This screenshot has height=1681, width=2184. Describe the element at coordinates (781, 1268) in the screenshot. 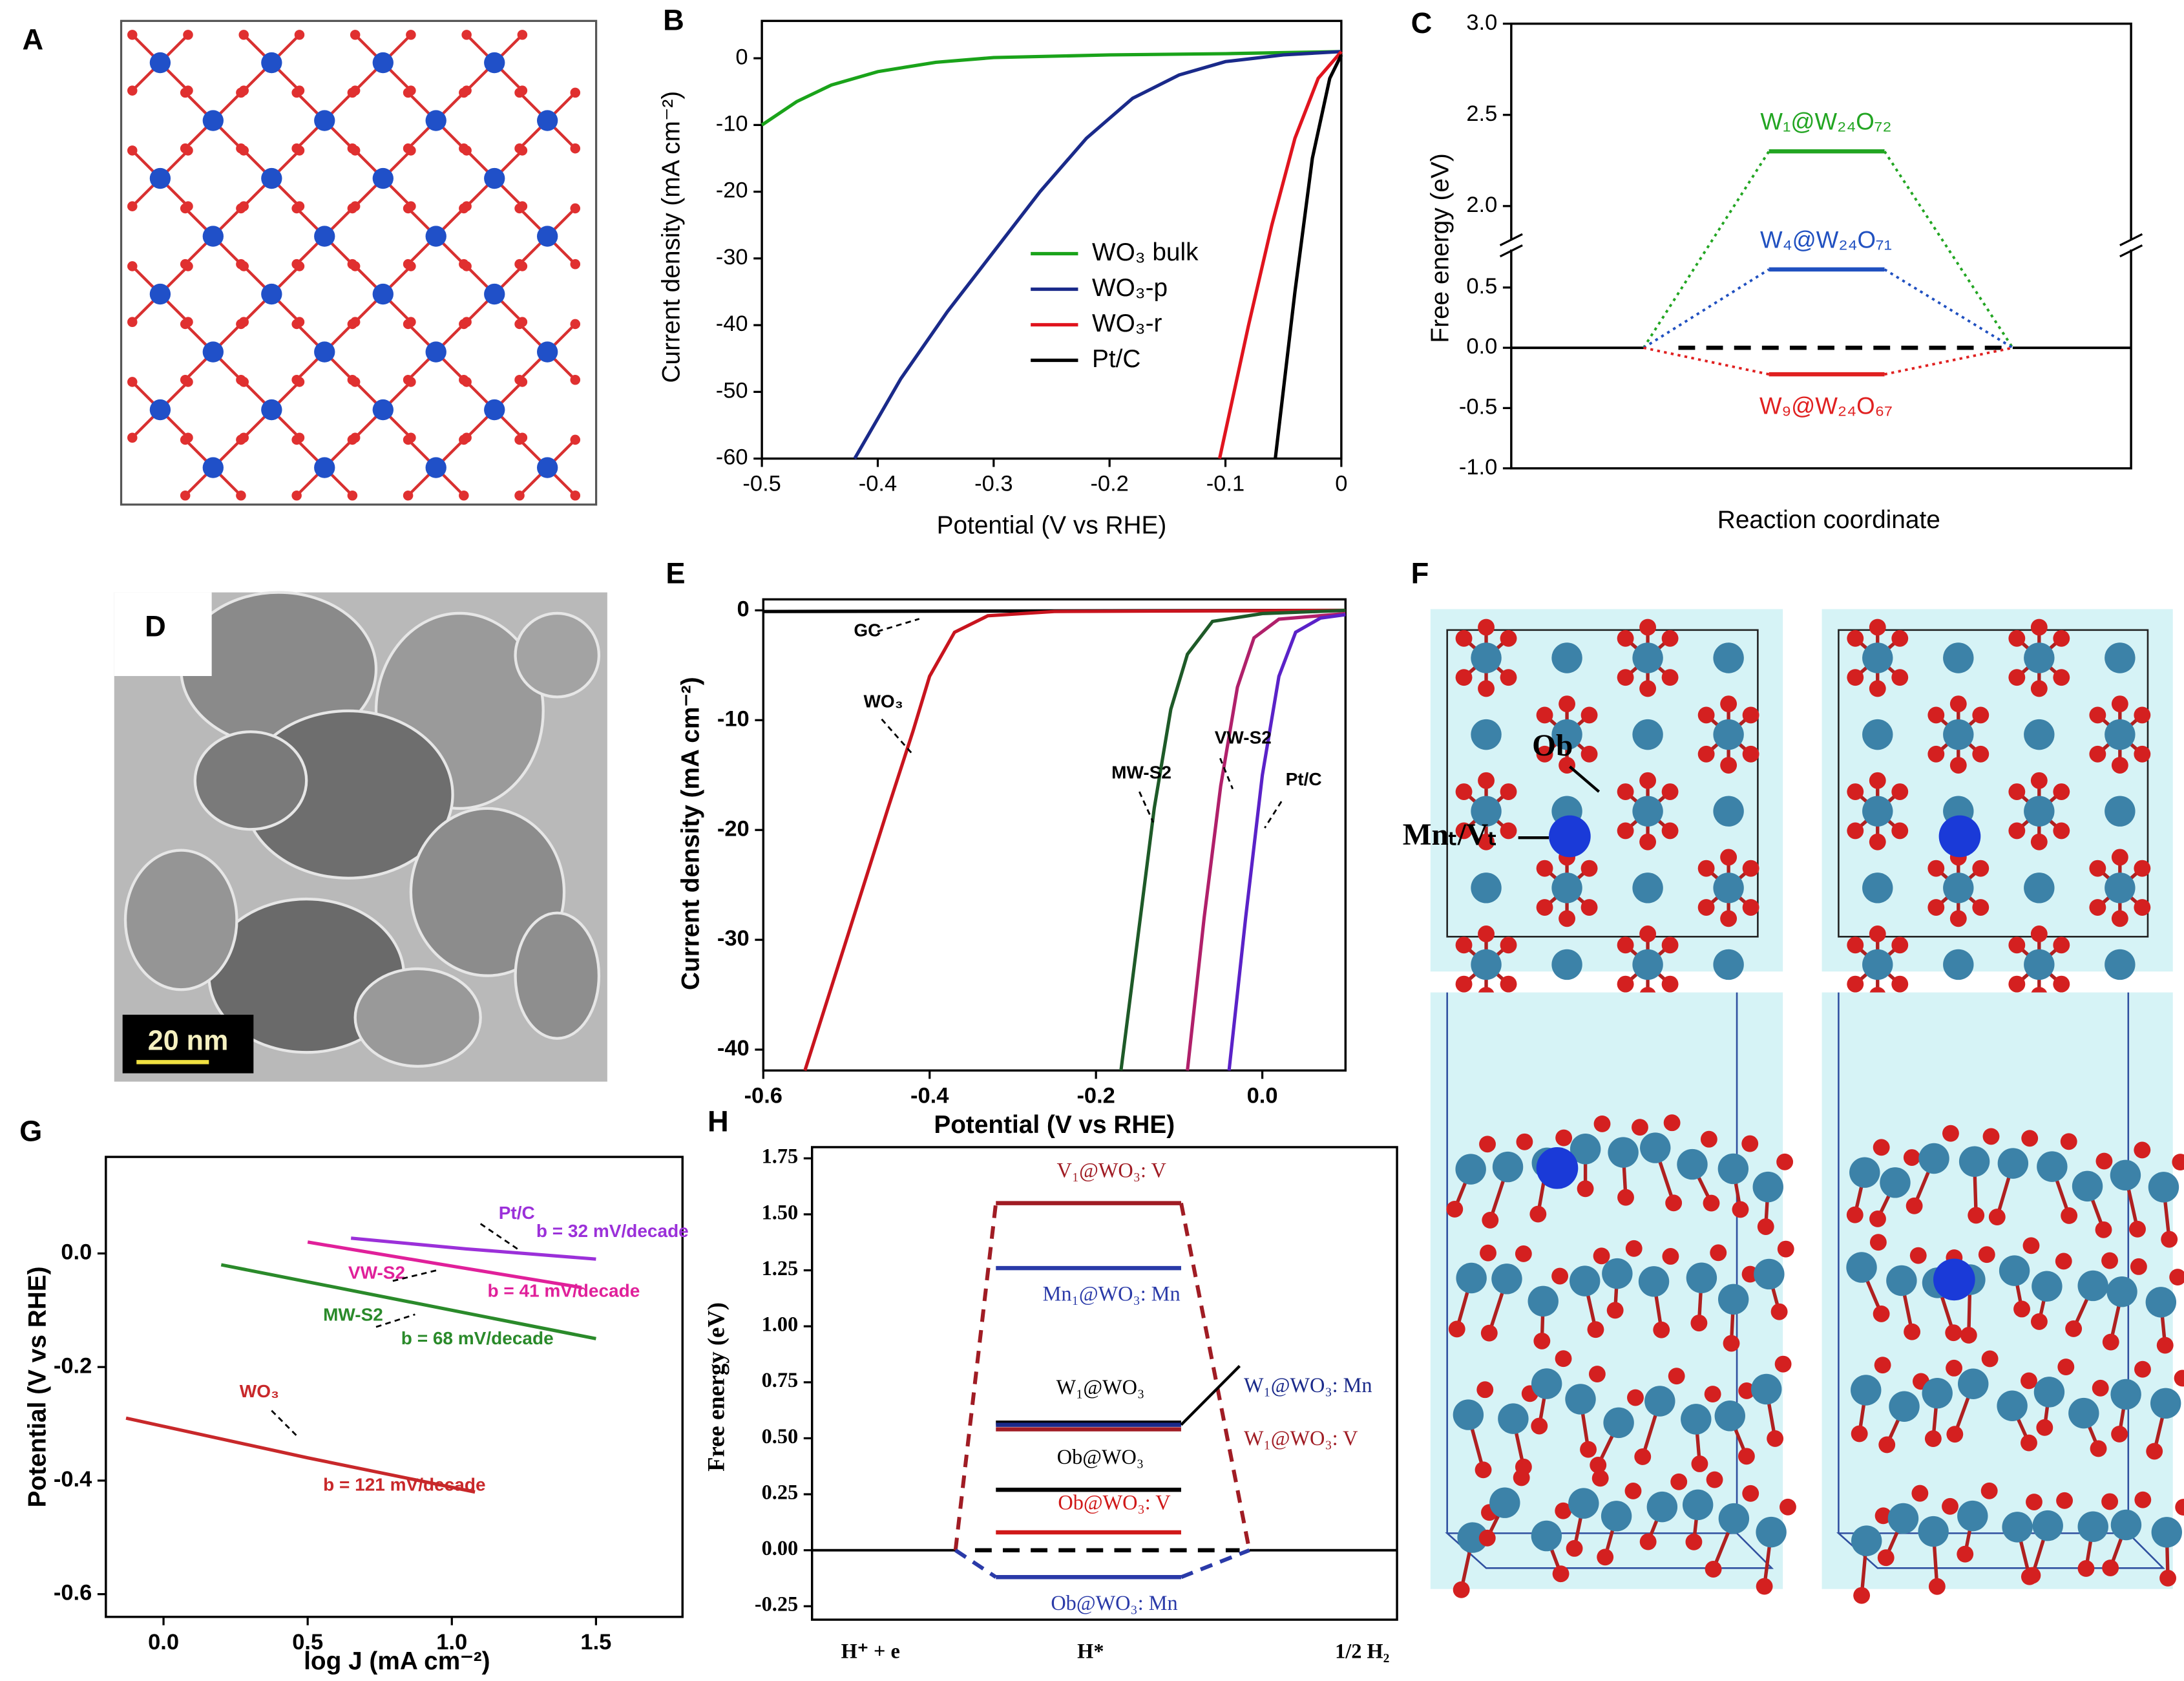

I see `y-tick-label: 1.25` at that location.